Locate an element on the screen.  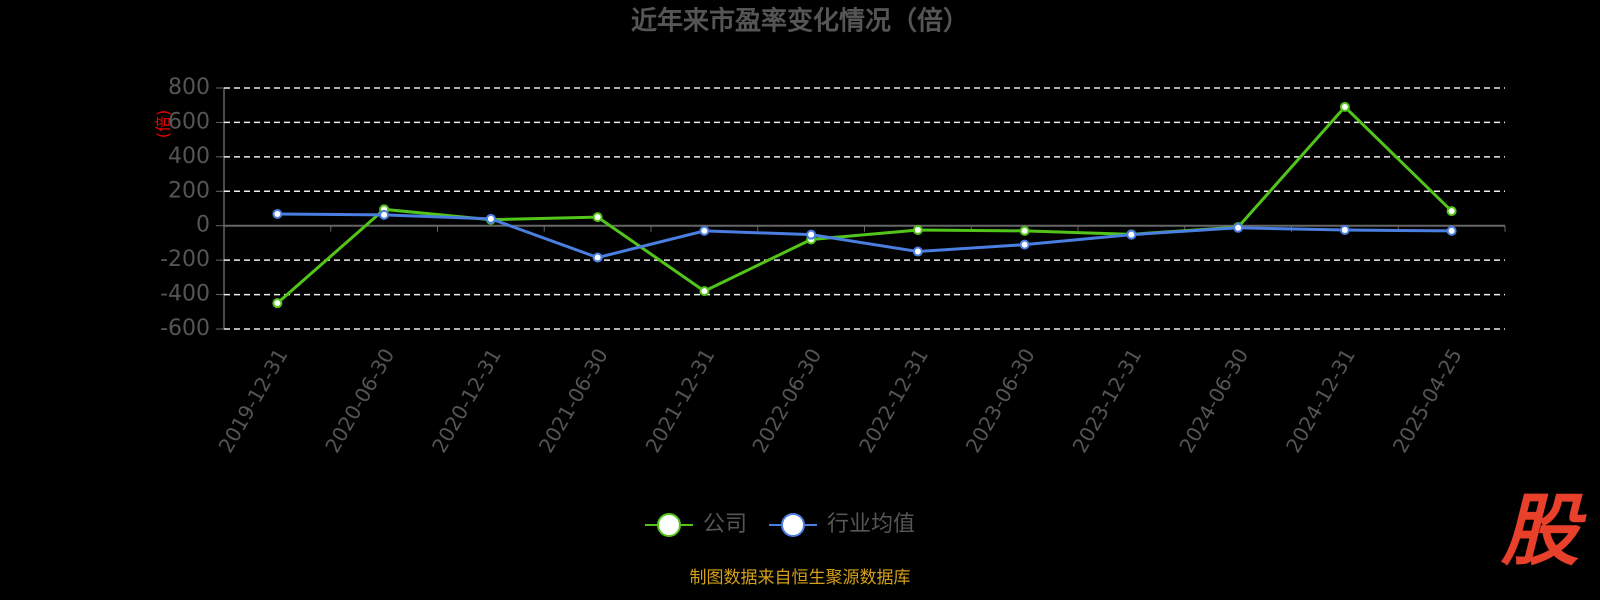
y-tick-label: 0 is located at coordinates (203, 225).